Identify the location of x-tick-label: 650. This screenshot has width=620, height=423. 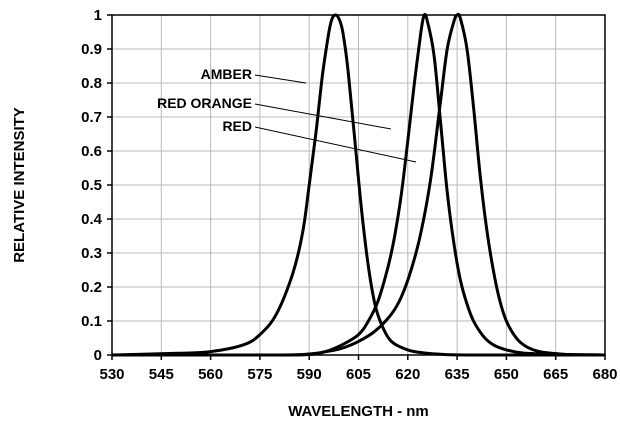
(506, 374).